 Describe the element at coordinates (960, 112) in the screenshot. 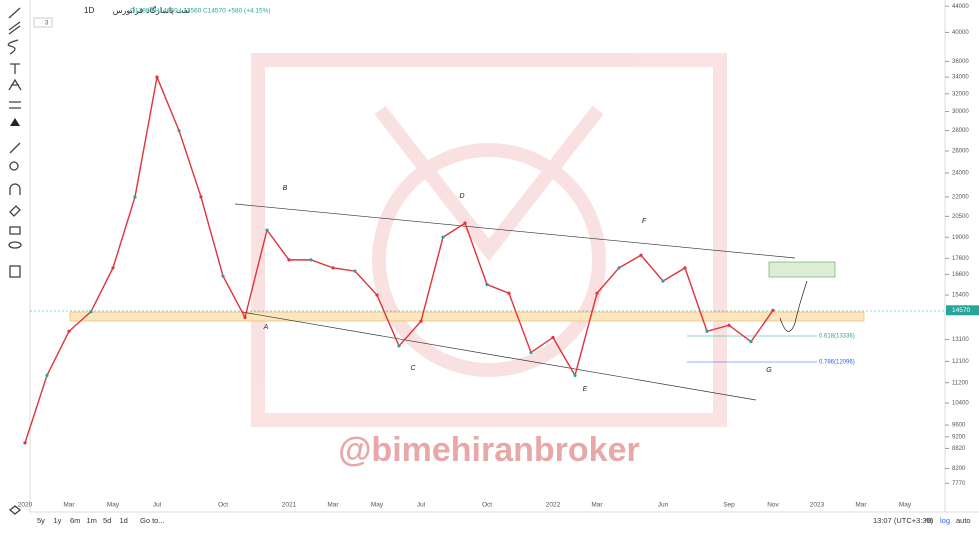

I see `y-tick-label: 30000` at that location.